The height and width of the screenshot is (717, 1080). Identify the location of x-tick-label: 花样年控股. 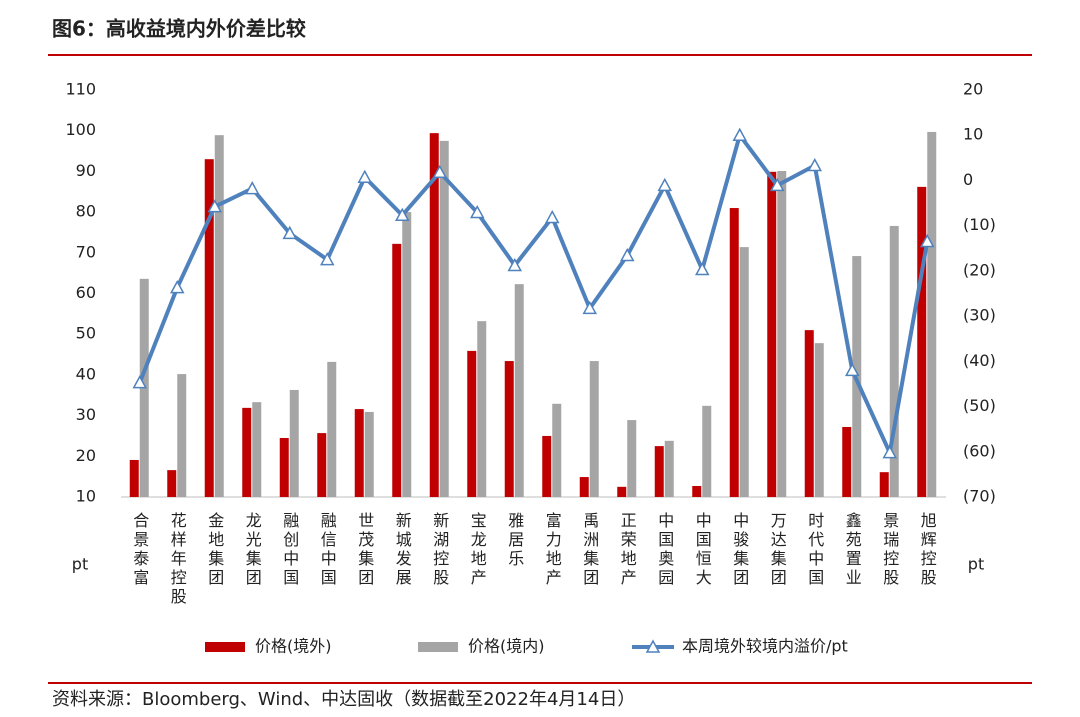
(177, 559).